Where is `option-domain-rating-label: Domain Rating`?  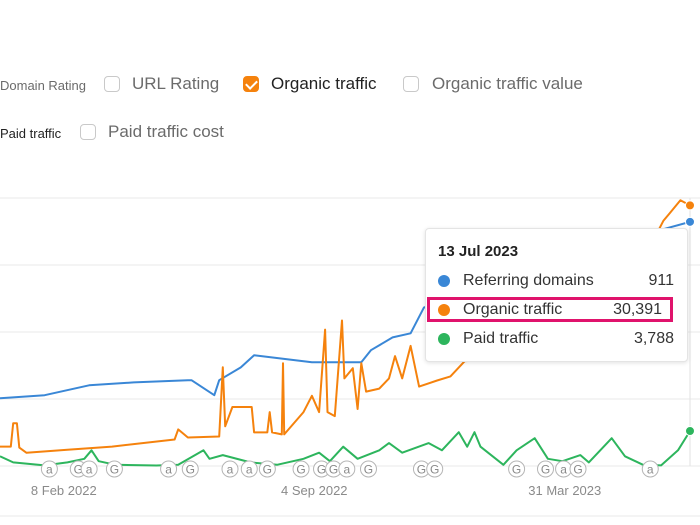
option-domain-rating-label: Domain Rating is located at coordinates (43, 85).